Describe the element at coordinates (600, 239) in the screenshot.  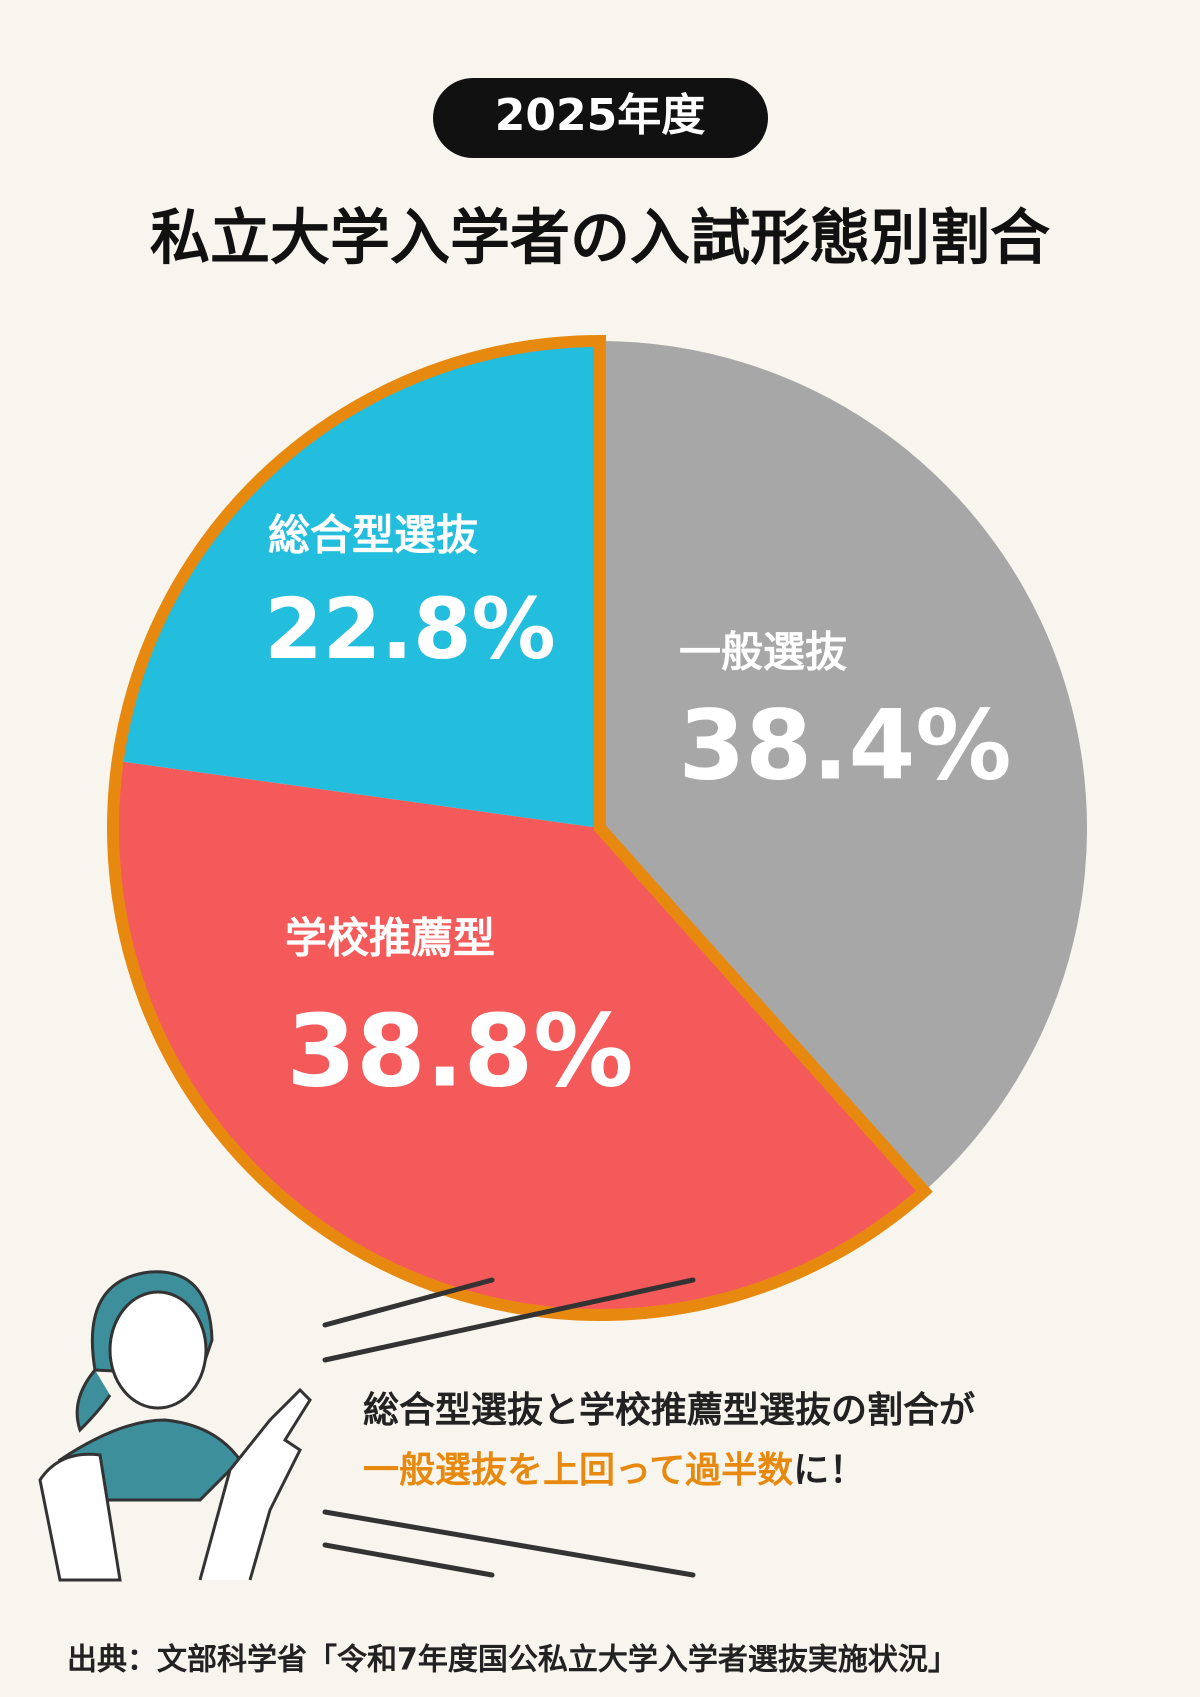
I see `chart-title: 私立大学入学者の入試形態別割合` at that location.